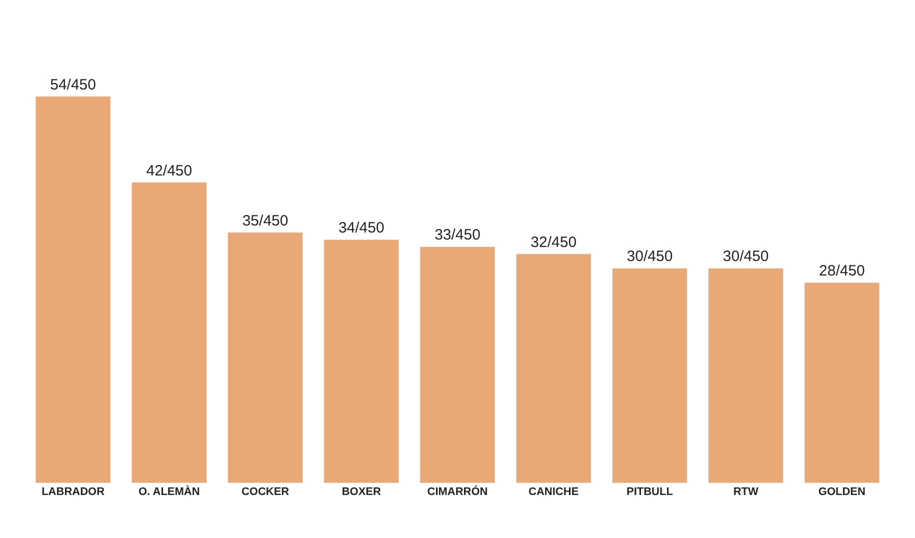  Describe the element at coordinates (842, 492) in the screenshot. I see `x-tick-label: GOLDEN` at that location.